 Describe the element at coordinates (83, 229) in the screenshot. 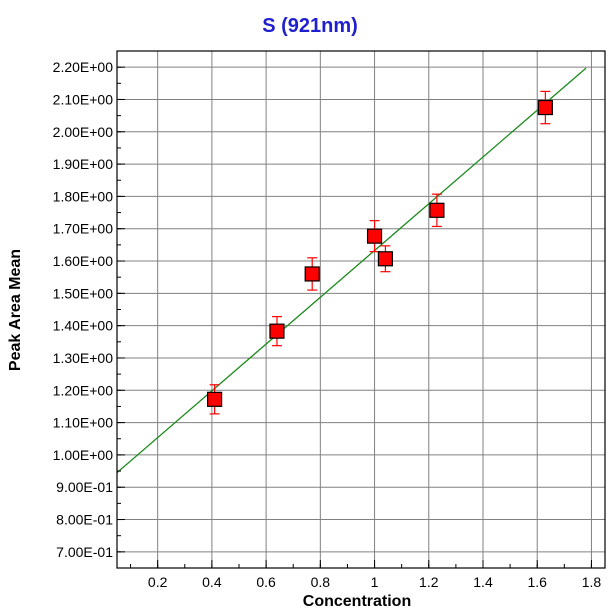

I see `y-tick-label: 1.70E+00` at that location.